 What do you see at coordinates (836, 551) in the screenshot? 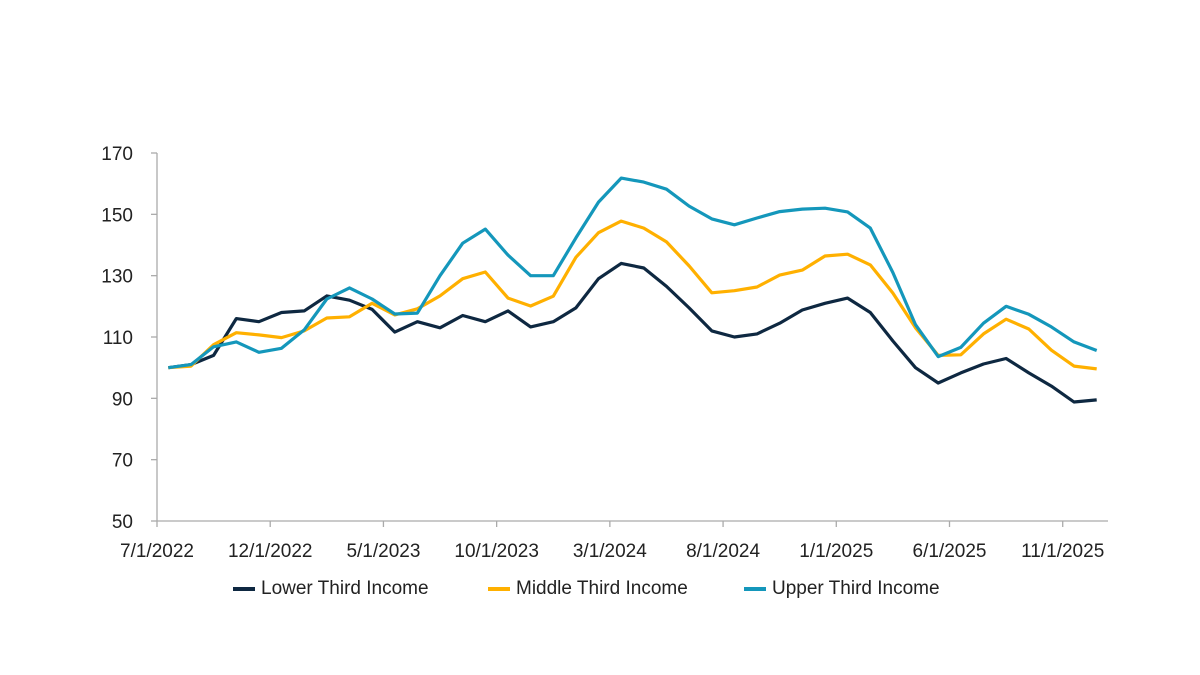
I see `x-tick-label: 1/1/2025` at bounding box center [836, 551].